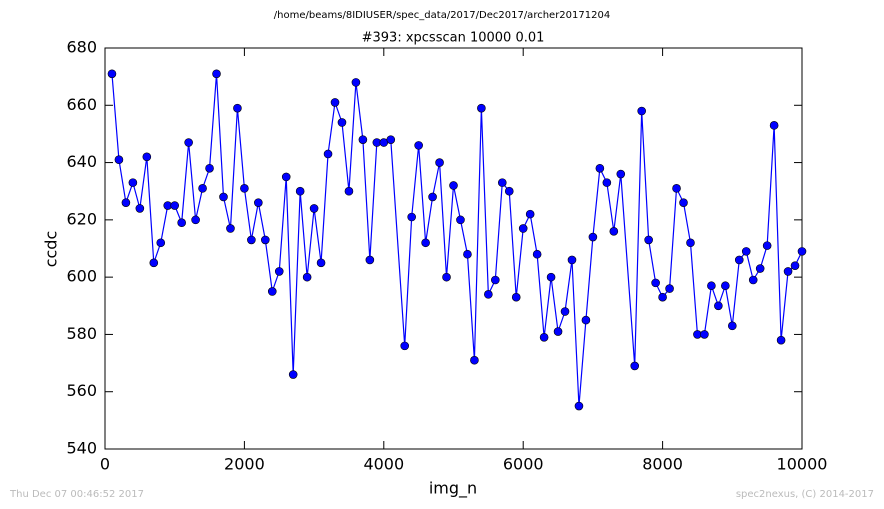  Describe the element at coordinates (523, 464) in the screenshot. I see `x-tick-label: 6000` at that location.